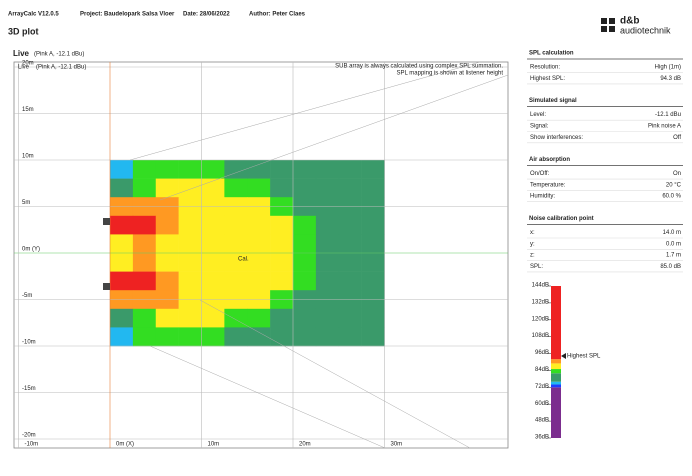  Describe the element at coordinates (672, 233) in the screenshot. I see `row-value: 14.0 m` at that location.